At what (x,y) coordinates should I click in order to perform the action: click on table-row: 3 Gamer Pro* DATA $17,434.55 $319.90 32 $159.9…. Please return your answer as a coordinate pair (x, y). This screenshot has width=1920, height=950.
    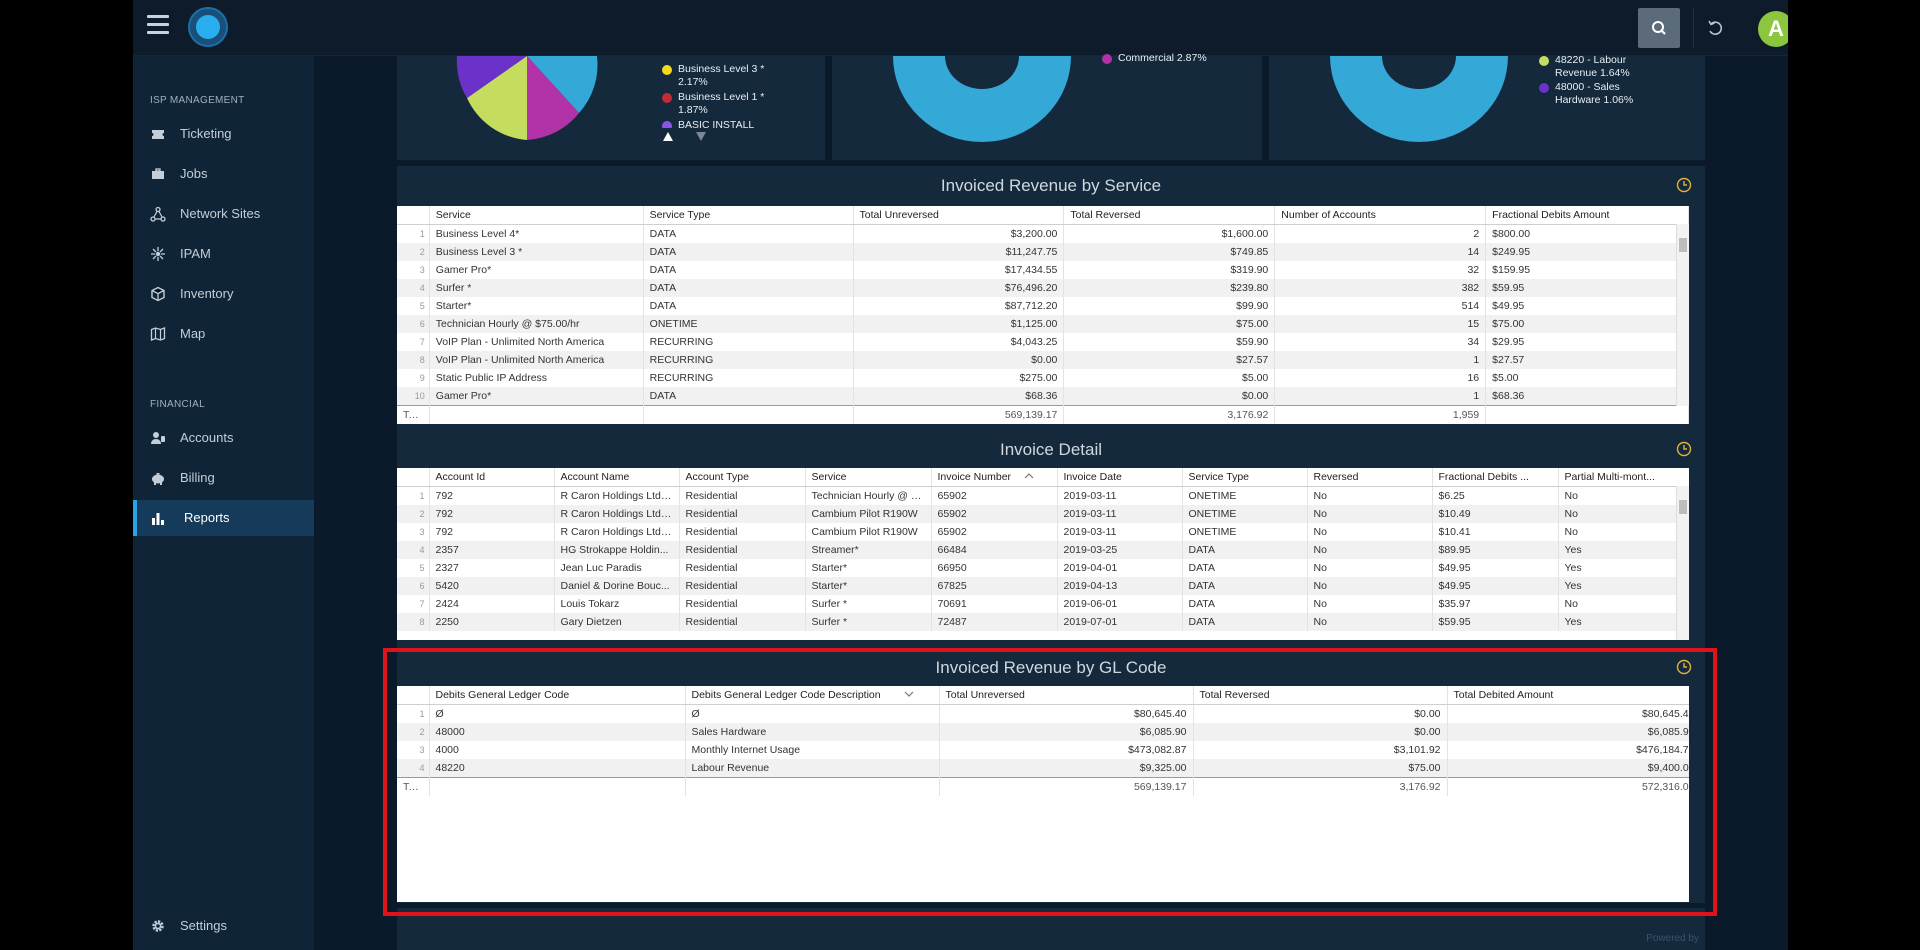
    Looking at the image, I should click on (1043, 270).